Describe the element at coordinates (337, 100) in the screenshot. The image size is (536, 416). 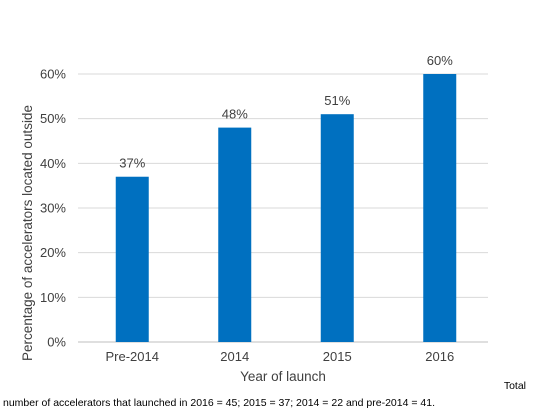
I see `data-label-2015: 51%` at that location.